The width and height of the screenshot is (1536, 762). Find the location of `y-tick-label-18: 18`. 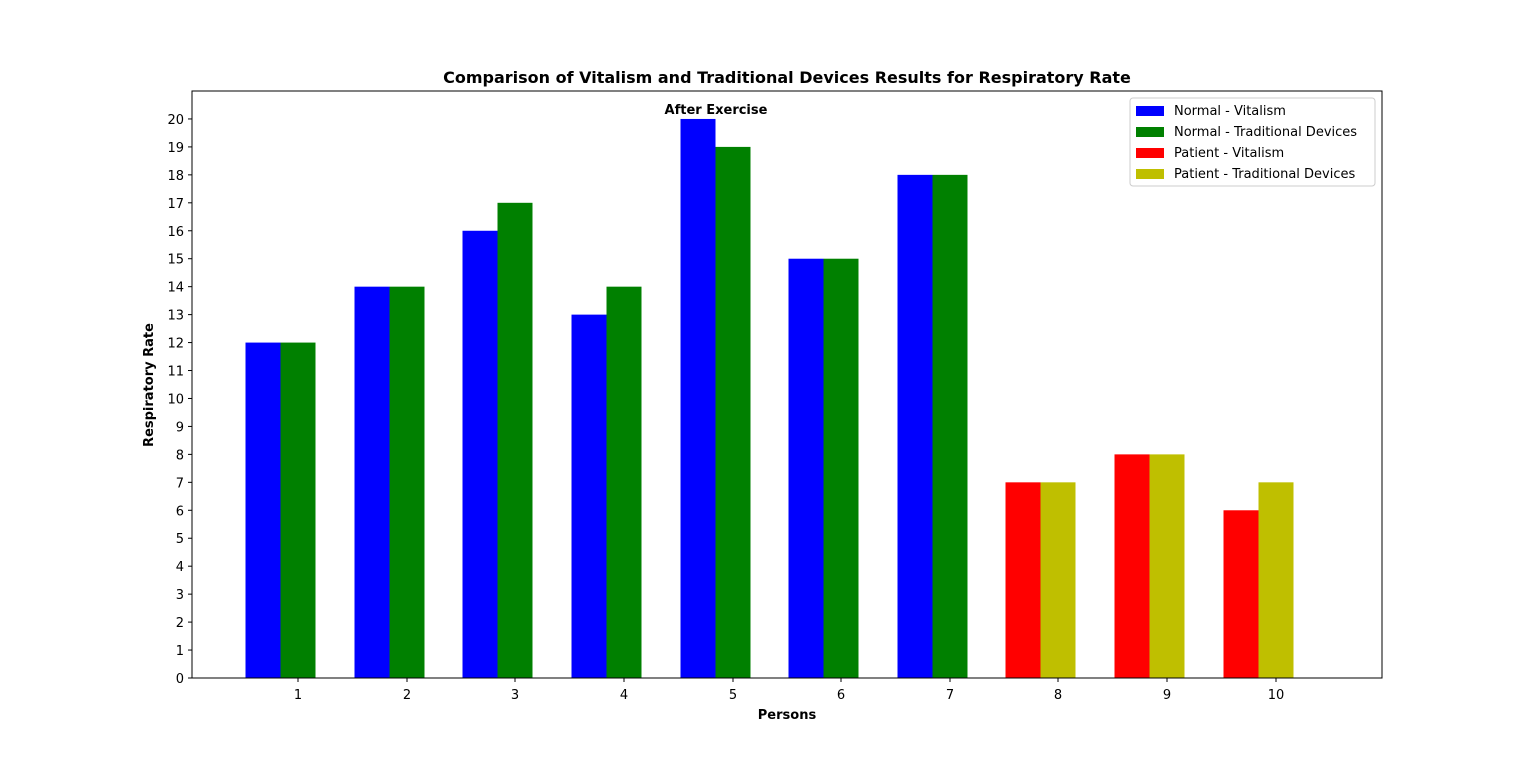

y-tick-label-18: 18 is located at coordinates (175, 176).